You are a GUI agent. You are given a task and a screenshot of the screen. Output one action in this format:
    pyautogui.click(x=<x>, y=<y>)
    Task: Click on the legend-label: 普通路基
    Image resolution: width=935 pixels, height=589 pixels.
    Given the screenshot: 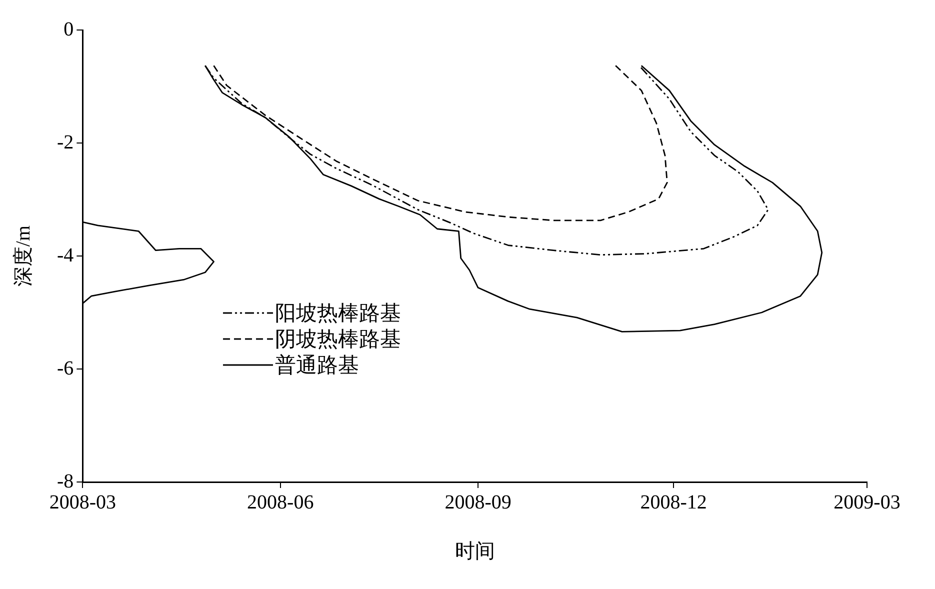 What is the action you would take?
    pyautogui.click(x=317, y=365)
    